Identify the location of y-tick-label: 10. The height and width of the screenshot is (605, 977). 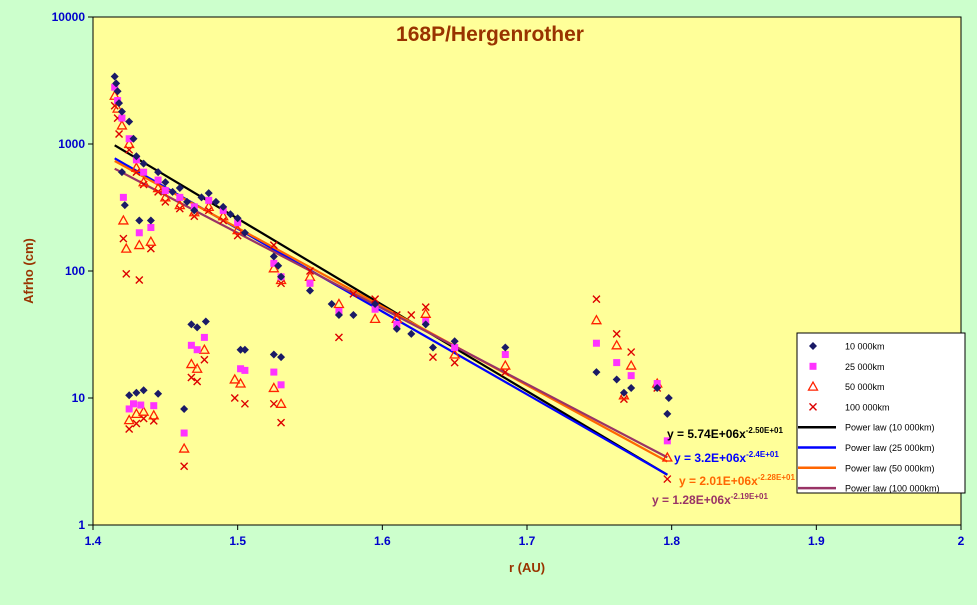
(79, 398).